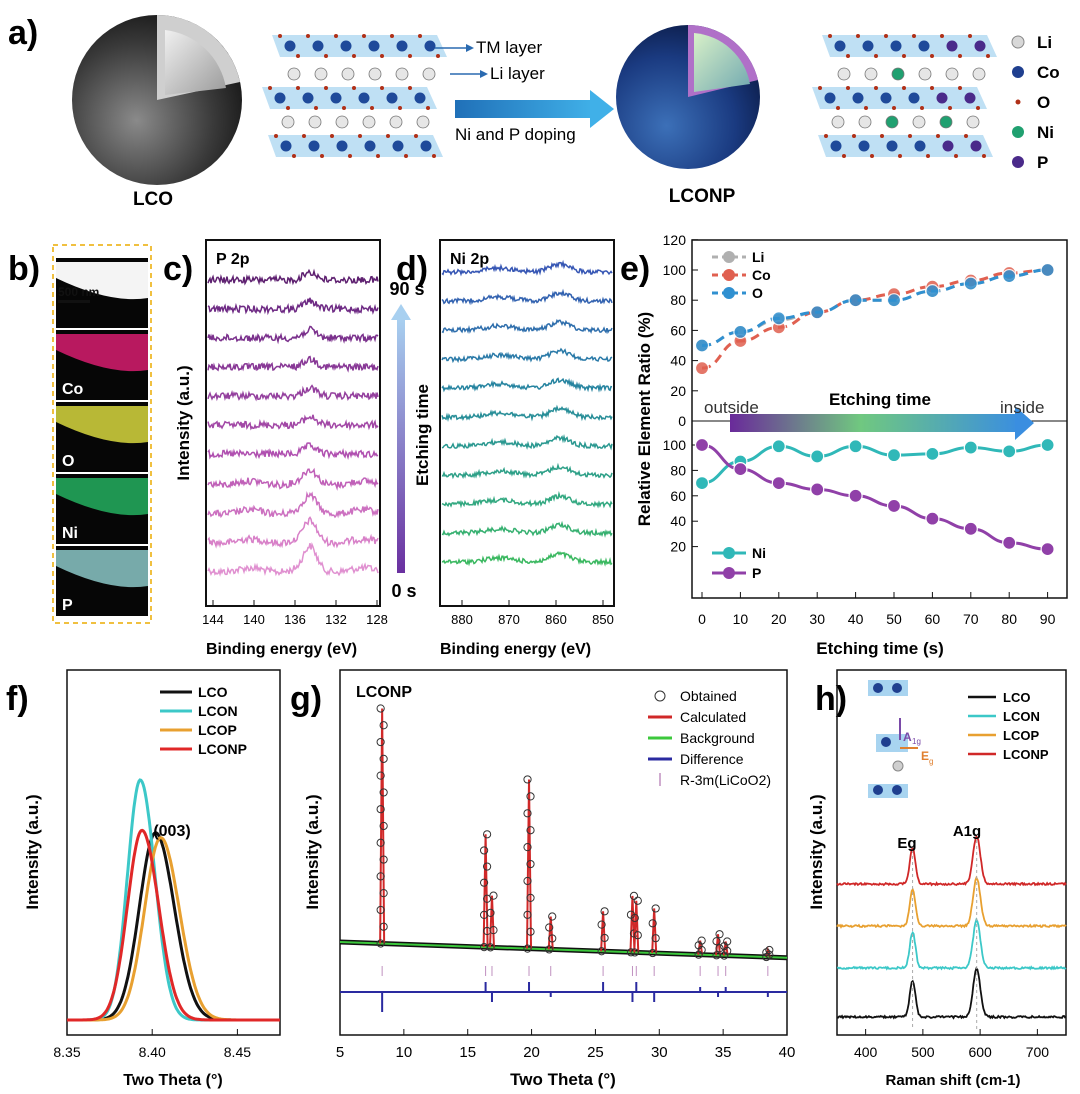  Describe the element at coordinates (67, 605) in the screenshot. I see `eds-map-label: P` at that location.